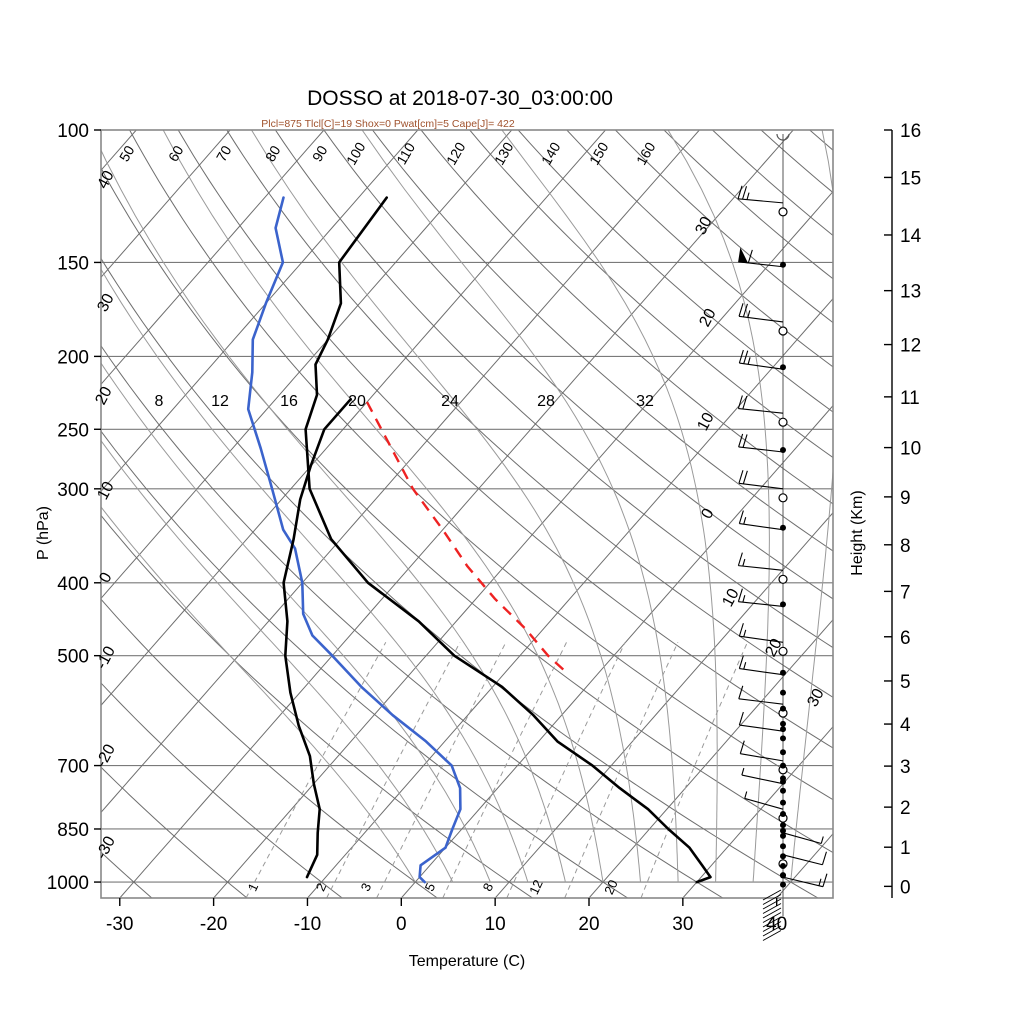 The image size is (1024, 1024). What do you see at coordinates (815, 698) in the screenshot?
I see `isotherm-edge-label-right-6: 30` at bounding box center [815, 698].